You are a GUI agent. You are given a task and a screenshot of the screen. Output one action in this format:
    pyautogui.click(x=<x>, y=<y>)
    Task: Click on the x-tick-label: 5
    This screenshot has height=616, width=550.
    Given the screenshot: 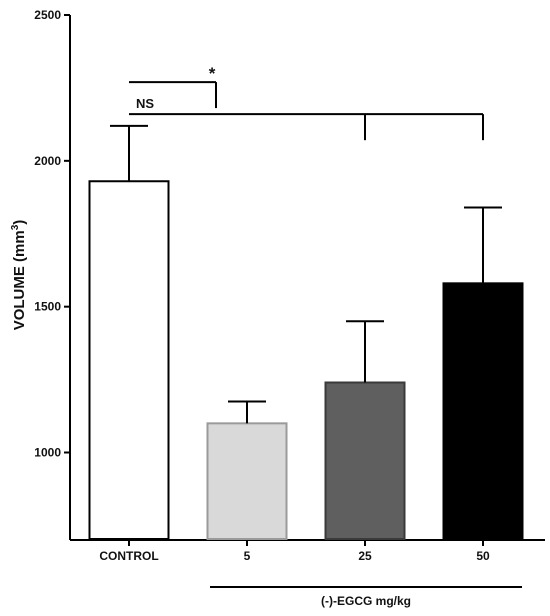 What is the action you would take?
    pyautogui.click(x=247, y=556)
    